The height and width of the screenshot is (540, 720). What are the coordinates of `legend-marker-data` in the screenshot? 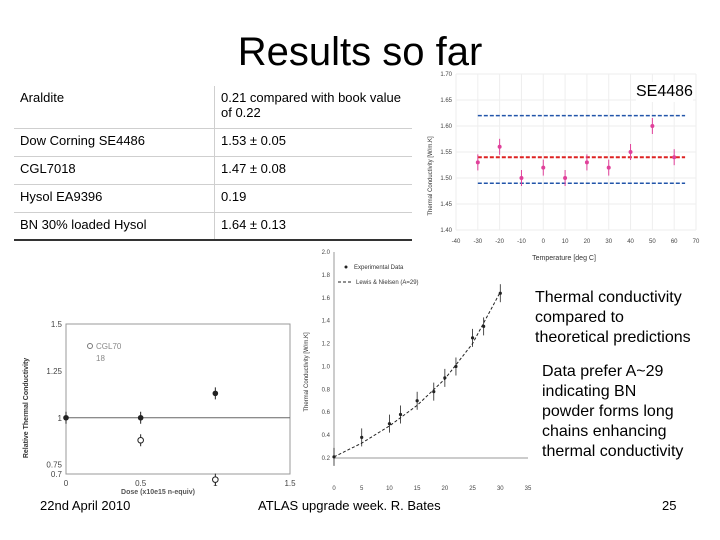 It's located at (346, 267).